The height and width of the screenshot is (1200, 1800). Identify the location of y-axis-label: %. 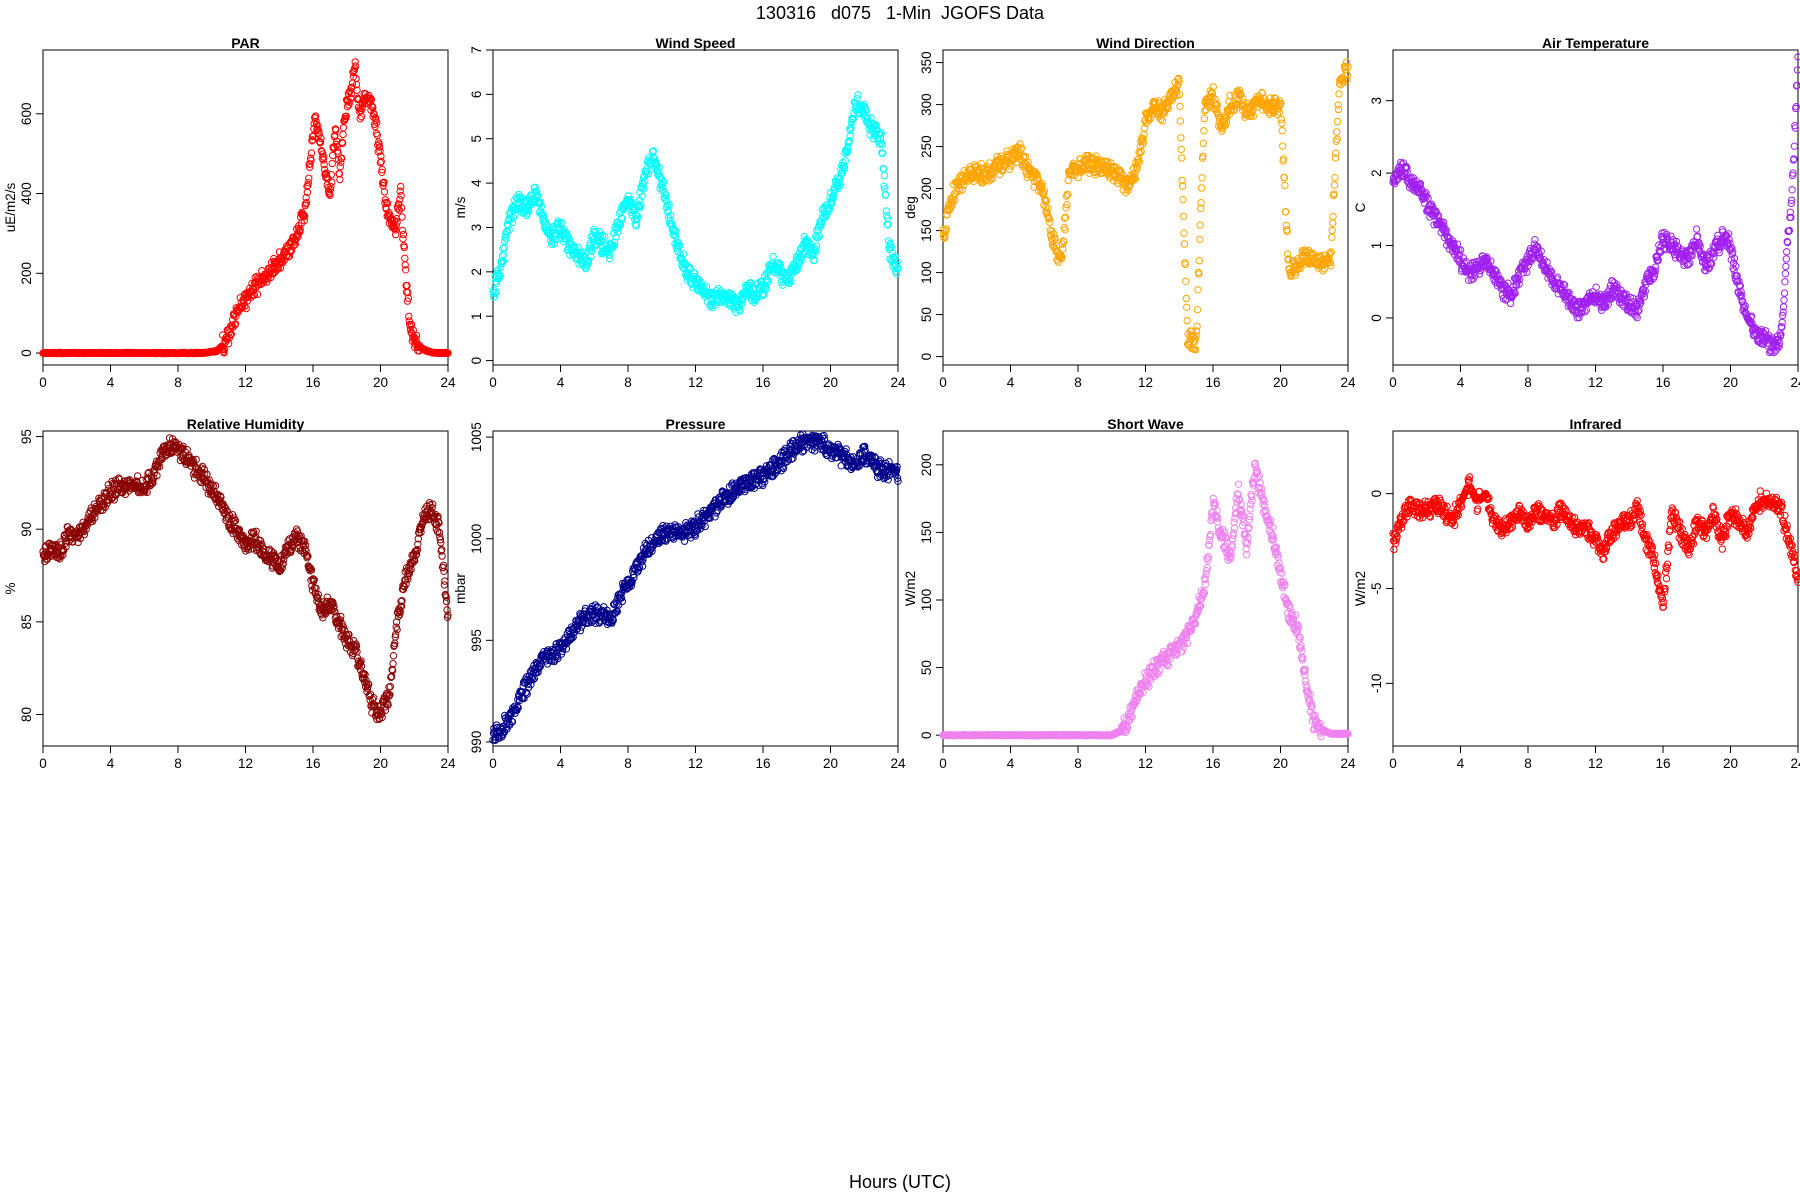
(10, 588).